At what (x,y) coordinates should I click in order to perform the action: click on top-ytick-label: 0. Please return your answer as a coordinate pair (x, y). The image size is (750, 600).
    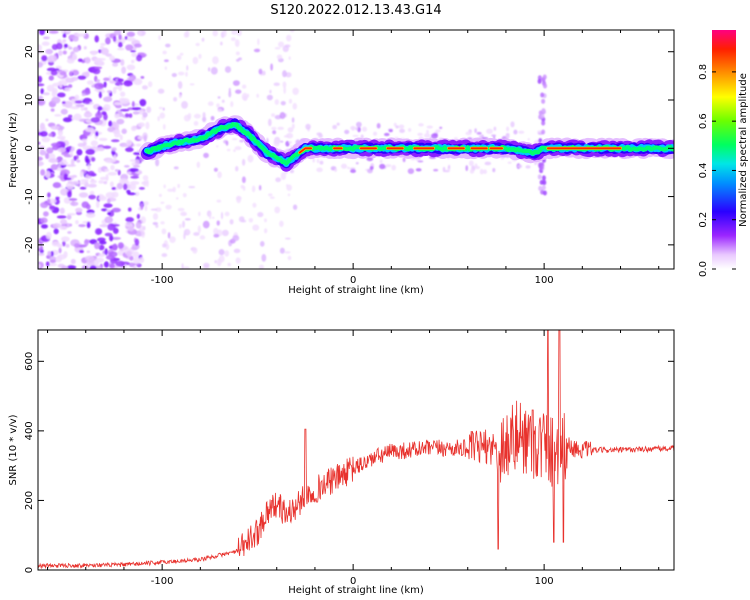
    Looking at the image, I should click on (29, 148).